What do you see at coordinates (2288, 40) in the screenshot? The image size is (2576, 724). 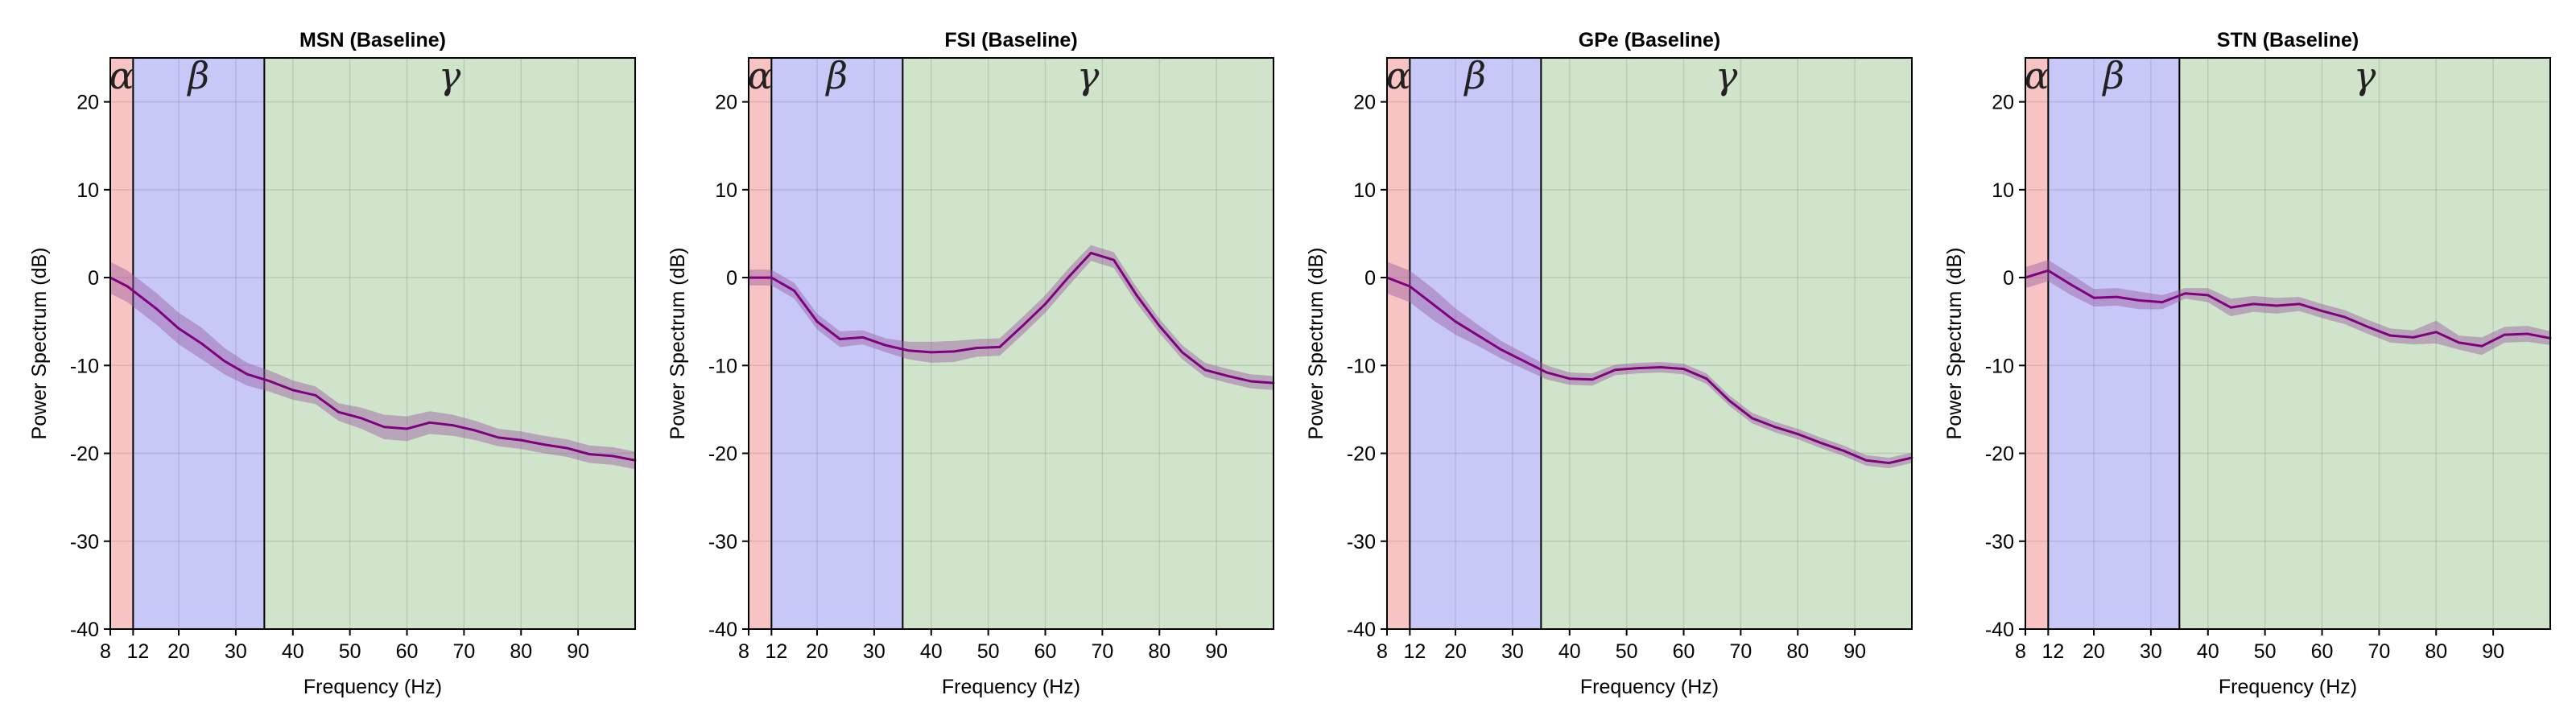 I see `panel-title: STN (Baseline)` at bounding box center [2288, 40].